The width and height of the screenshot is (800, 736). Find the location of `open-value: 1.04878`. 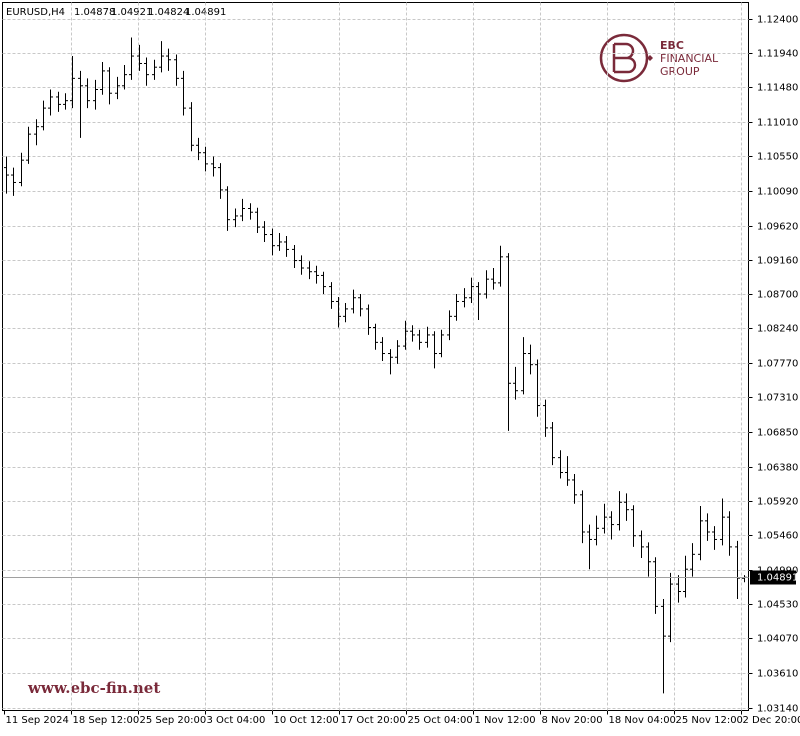

open-value: 1.04878 is located at coordinates (94, 12).